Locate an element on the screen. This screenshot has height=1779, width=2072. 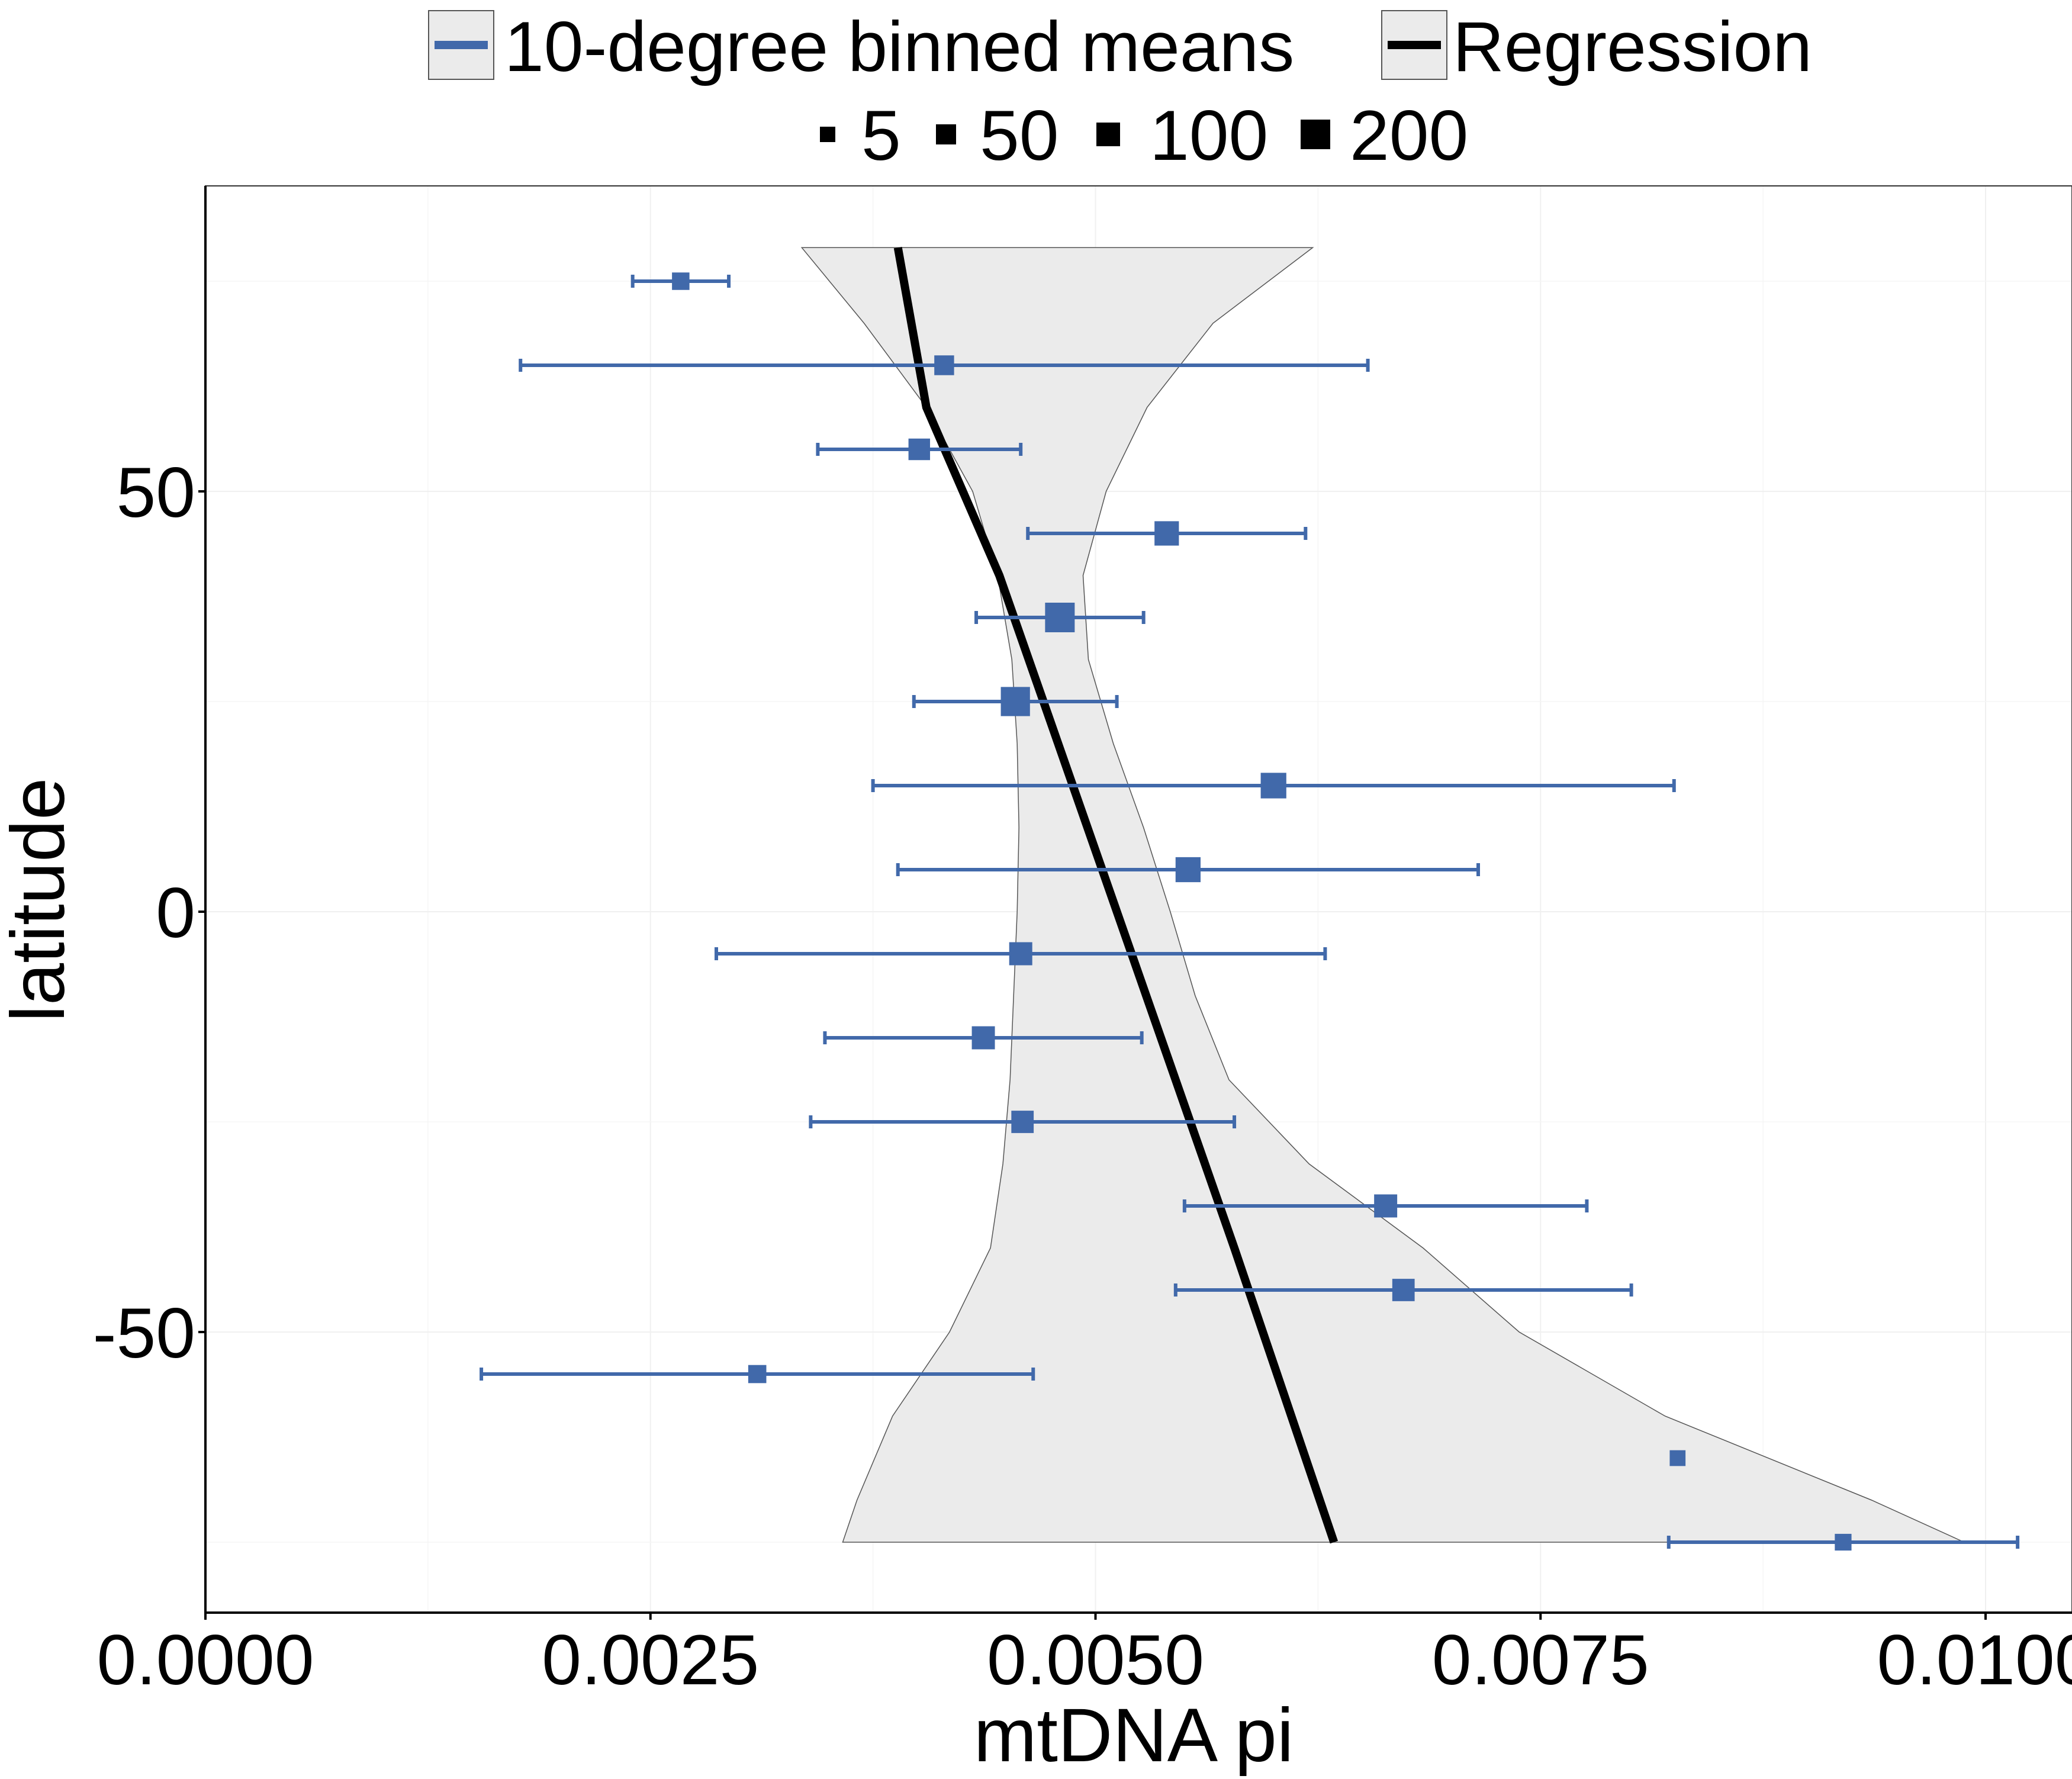
legend-size-50-label: 50 is located at coordinates (1019, 135).